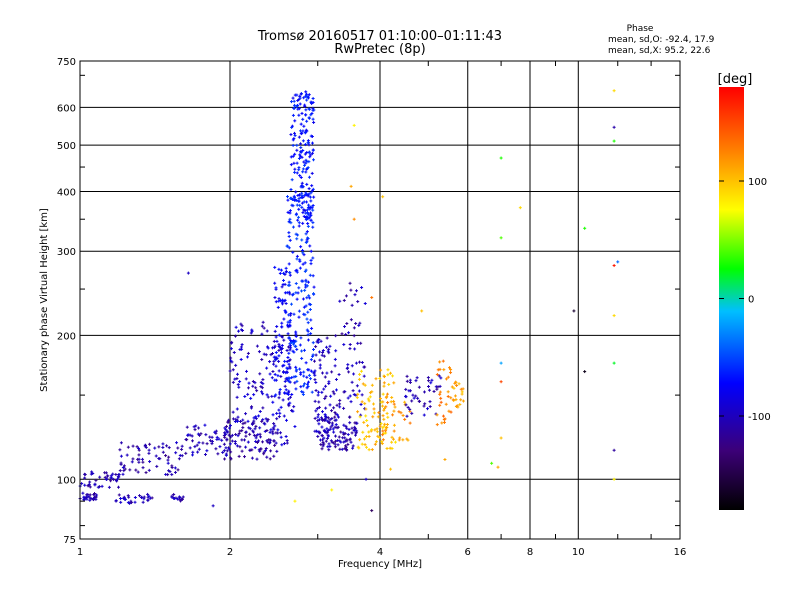 The width and height of the screenshot is (800, 600). What do you see at coordinates (66, 146) in the screenshot?
I see `y-tick-label: 500` at bounding box center [66, 146].